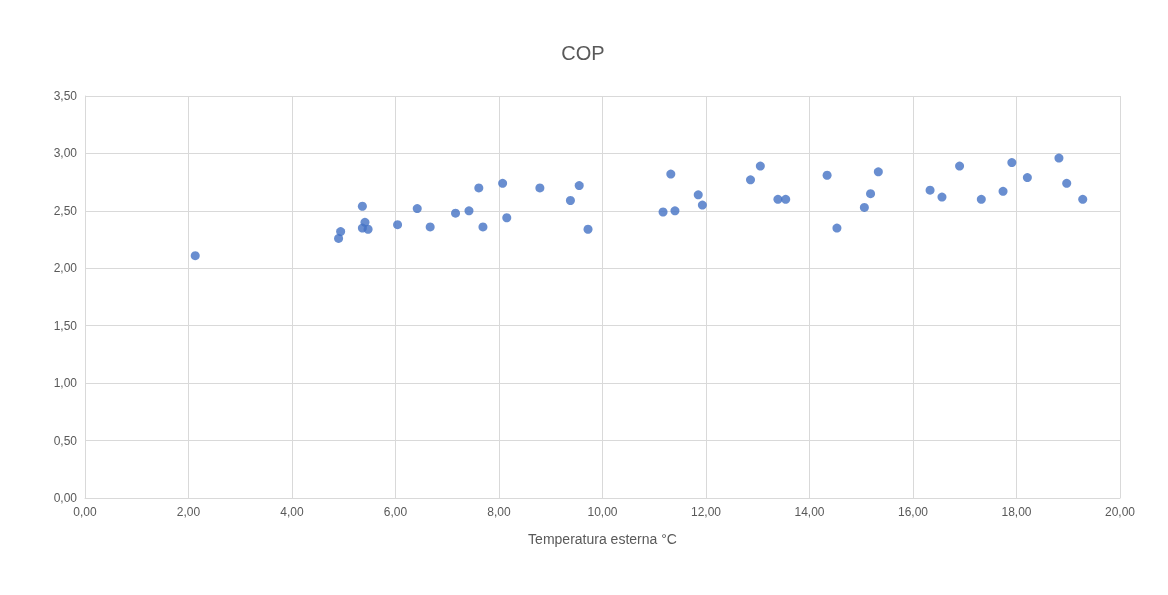 The image size is (1168, 595). I want to click on y-tick-label: 0,00, so click(65, 498).